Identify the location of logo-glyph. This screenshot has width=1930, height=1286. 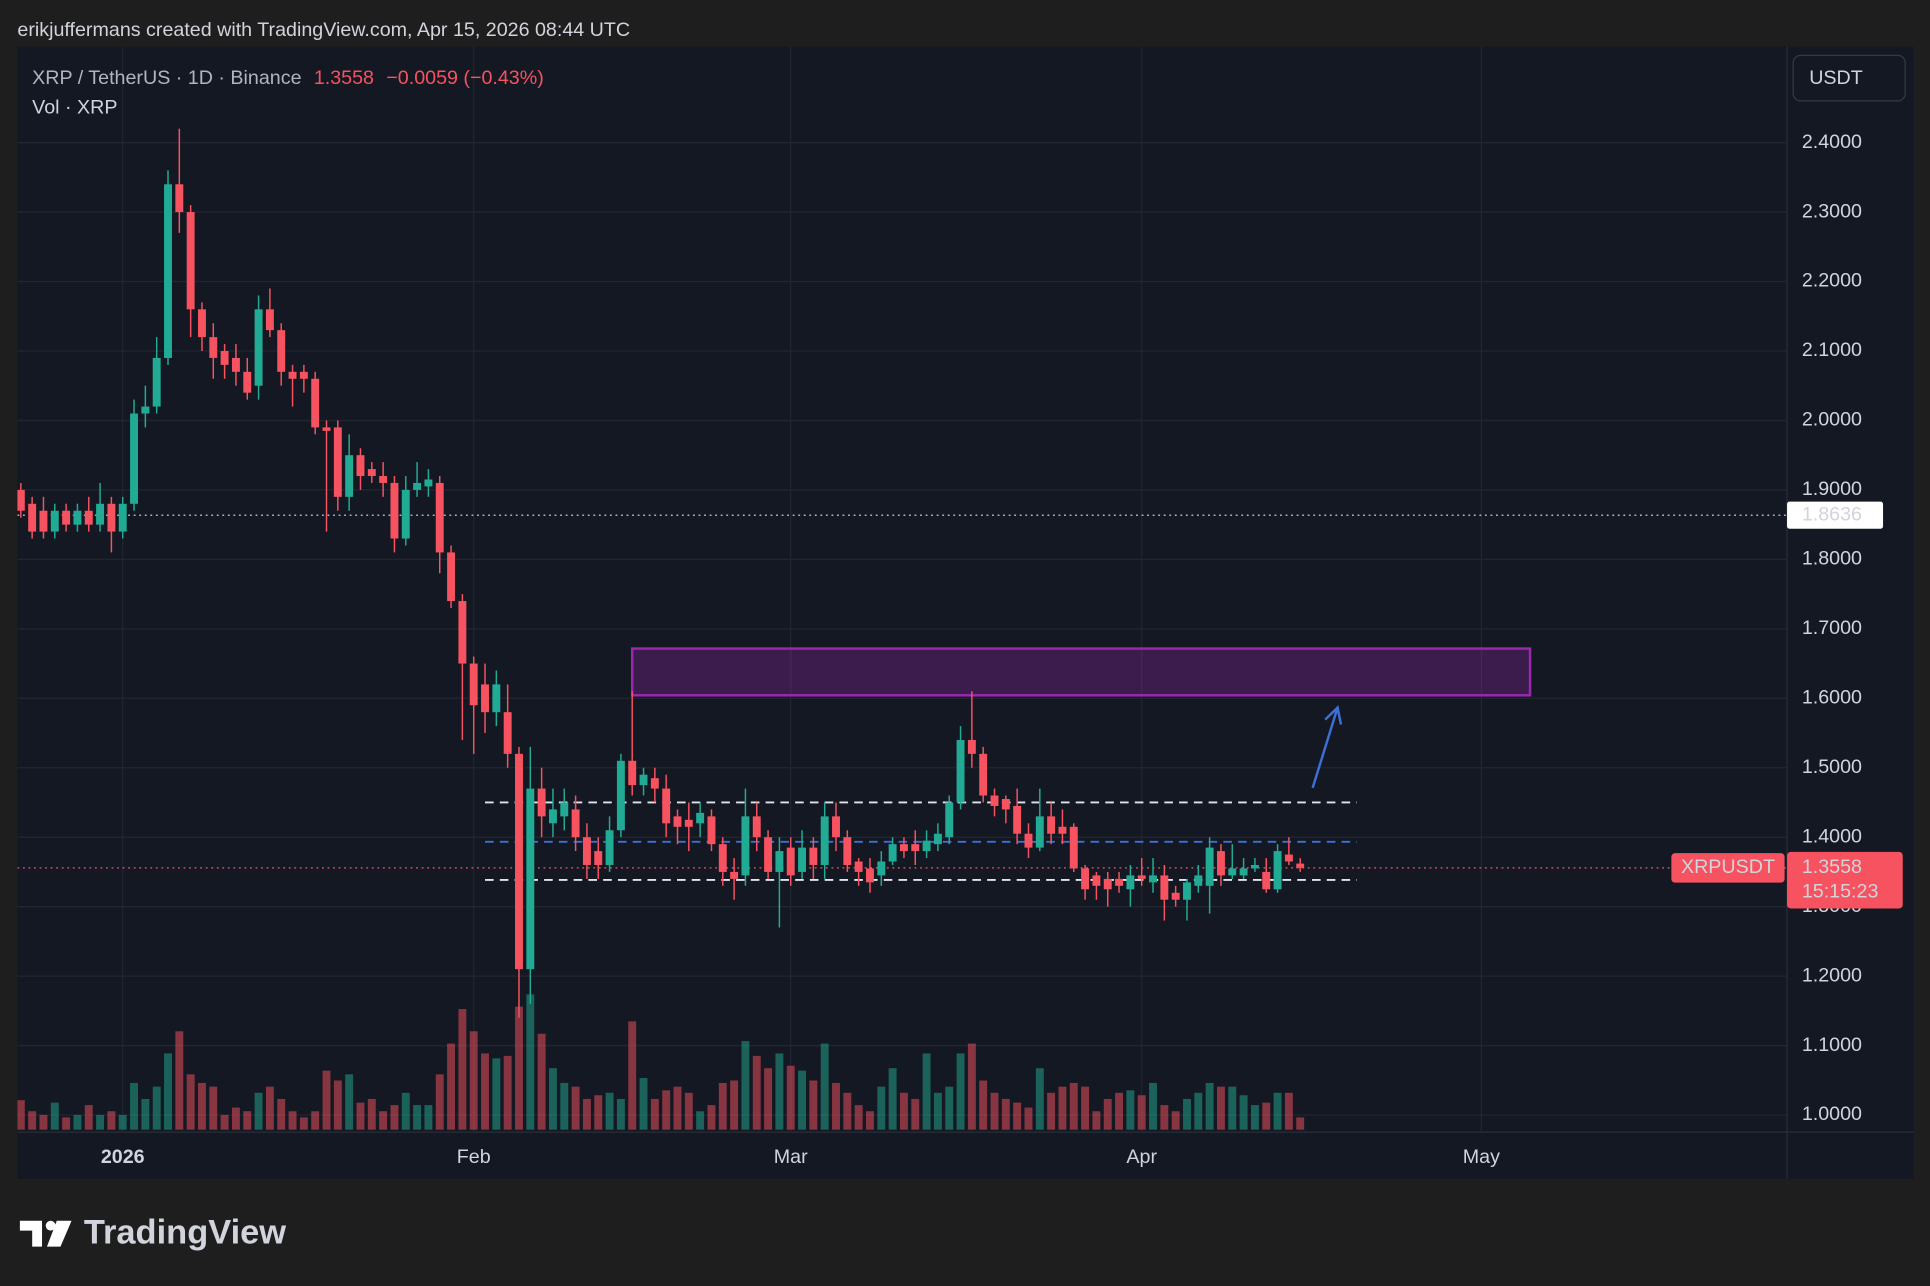
(50, 1225).